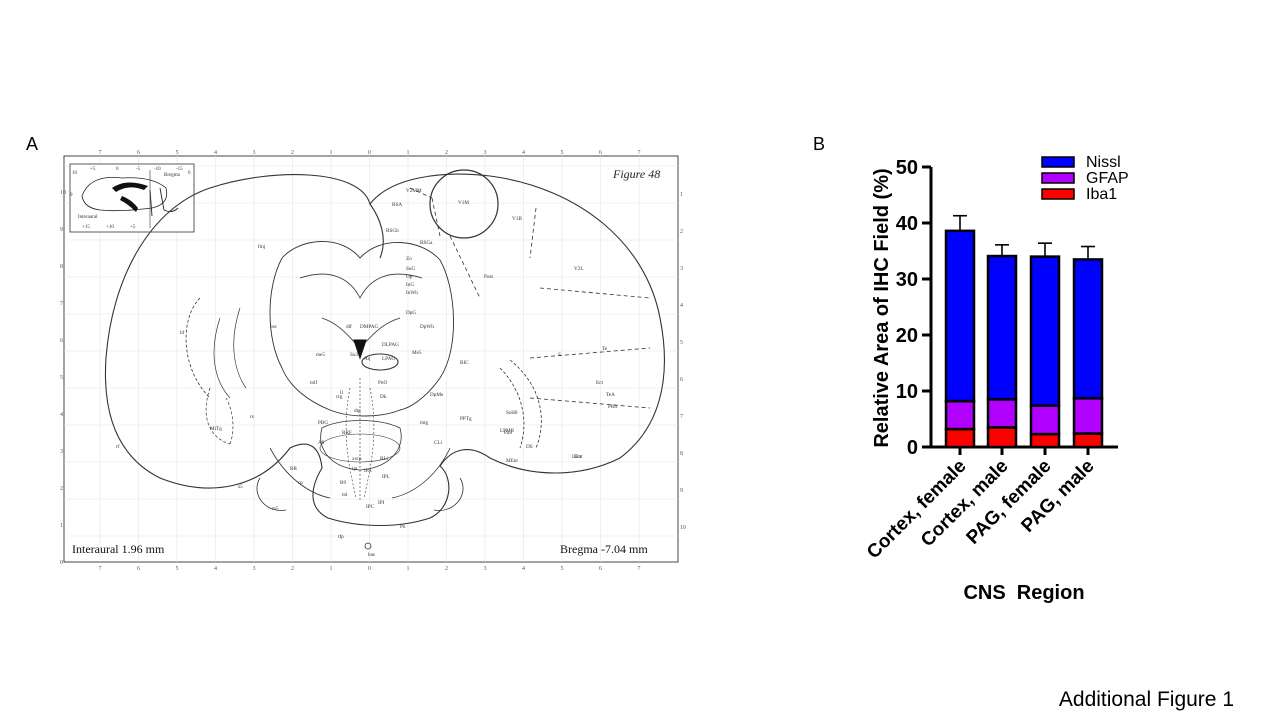 The width and height of the screenshot is (1280, 720). What do you see at coordinates (61, 378) in the screenshot?
I see `atlas-left-tick: 5` at bounding box center [61, 378].